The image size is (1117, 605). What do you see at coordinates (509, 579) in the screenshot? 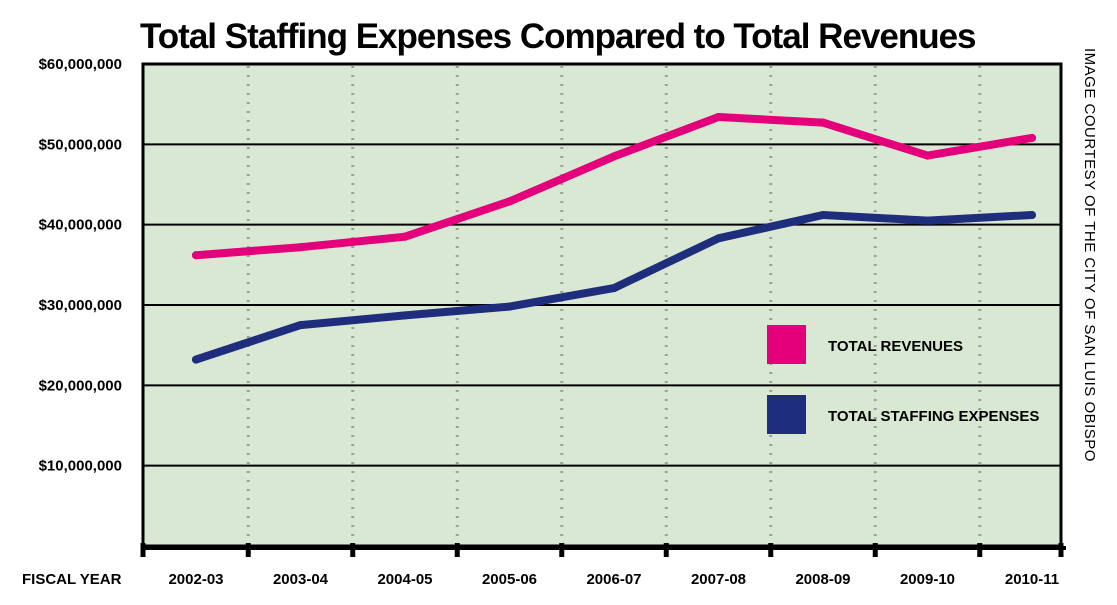
I see `x-tick-label: 2005-06` at bounding box center [509, 579].